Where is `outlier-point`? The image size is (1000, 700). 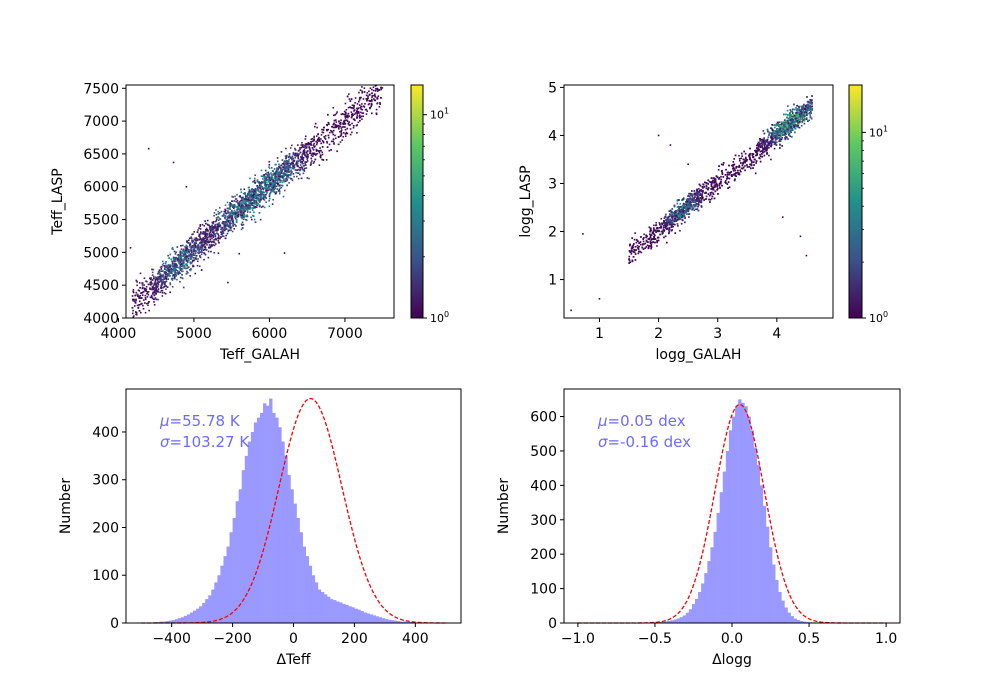 outlier-point is located at coordinates (173, 162).